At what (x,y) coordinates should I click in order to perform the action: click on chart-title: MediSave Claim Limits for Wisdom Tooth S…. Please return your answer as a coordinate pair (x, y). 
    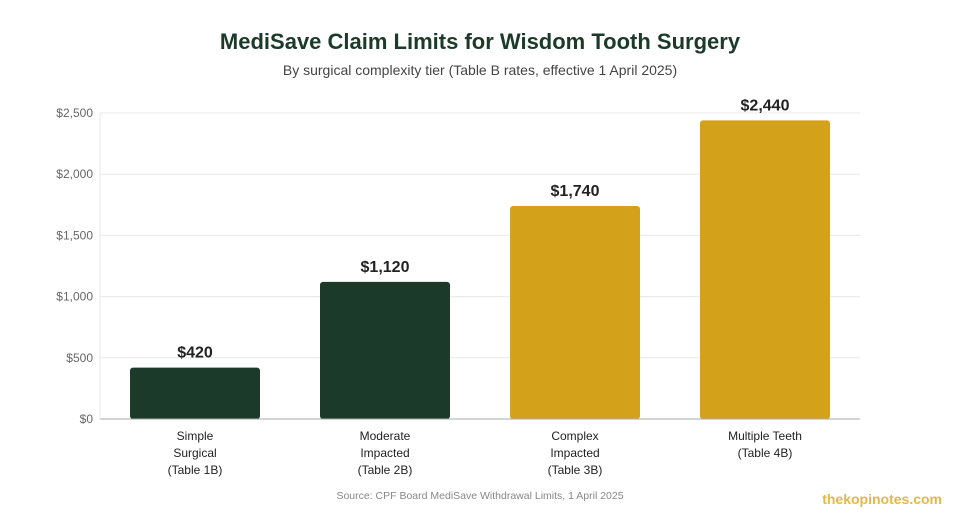
    Looking at the image, I should click on (480, 41).